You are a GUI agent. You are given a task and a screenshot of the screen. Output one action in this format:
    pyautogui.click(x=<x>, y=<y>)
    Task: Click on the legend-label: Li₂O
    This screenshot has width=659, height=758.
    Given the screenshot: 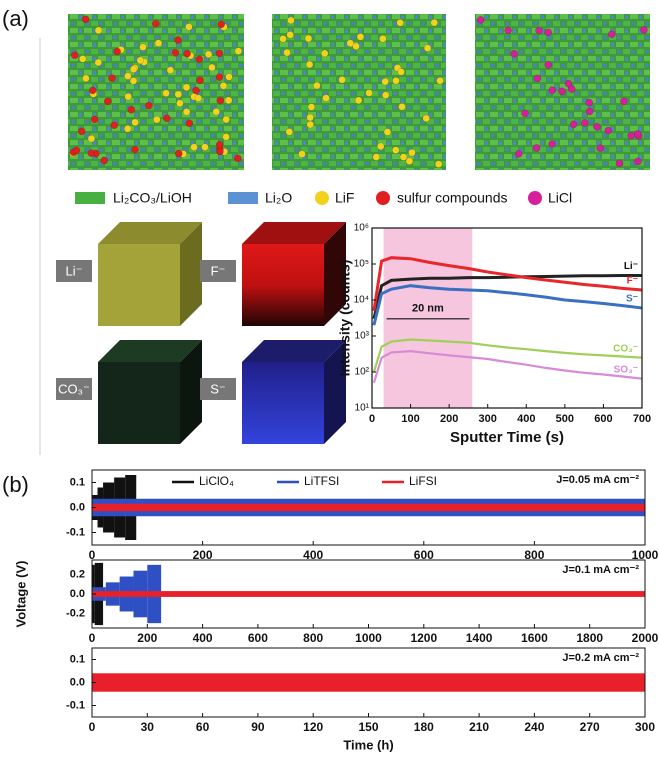 What is the action you would take?
    pyautogui.click(x=278, y=198)
    